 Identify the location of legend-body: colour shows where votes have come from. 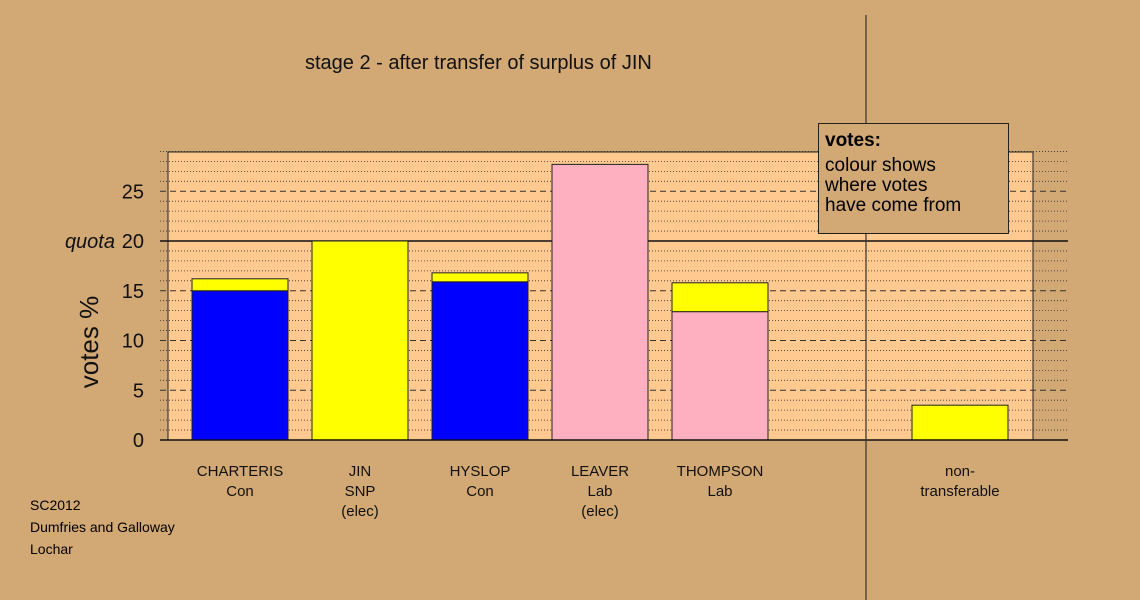
(916, 186).